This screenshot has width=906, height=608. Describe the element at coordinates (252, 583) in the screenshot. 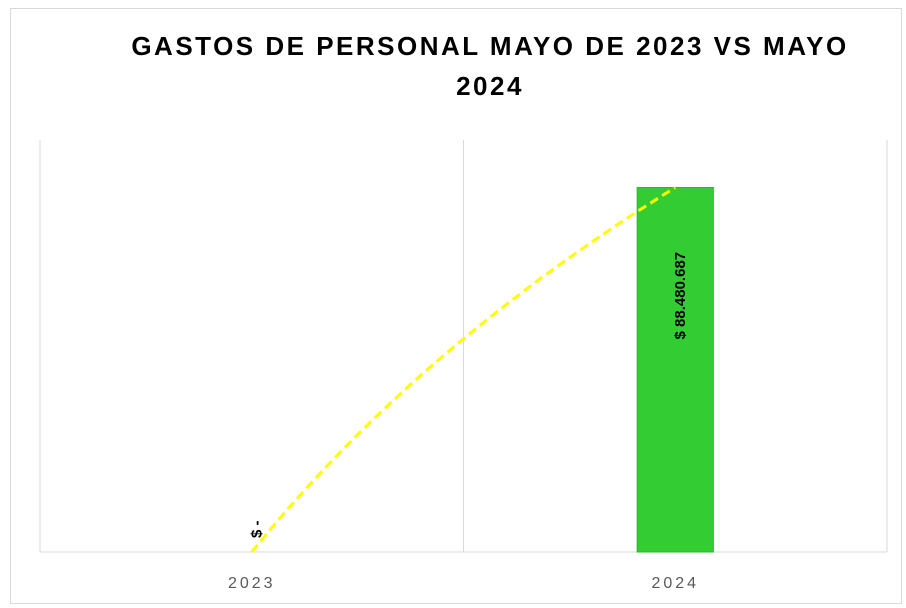

I see `x-tick-label: 2023` at that location.